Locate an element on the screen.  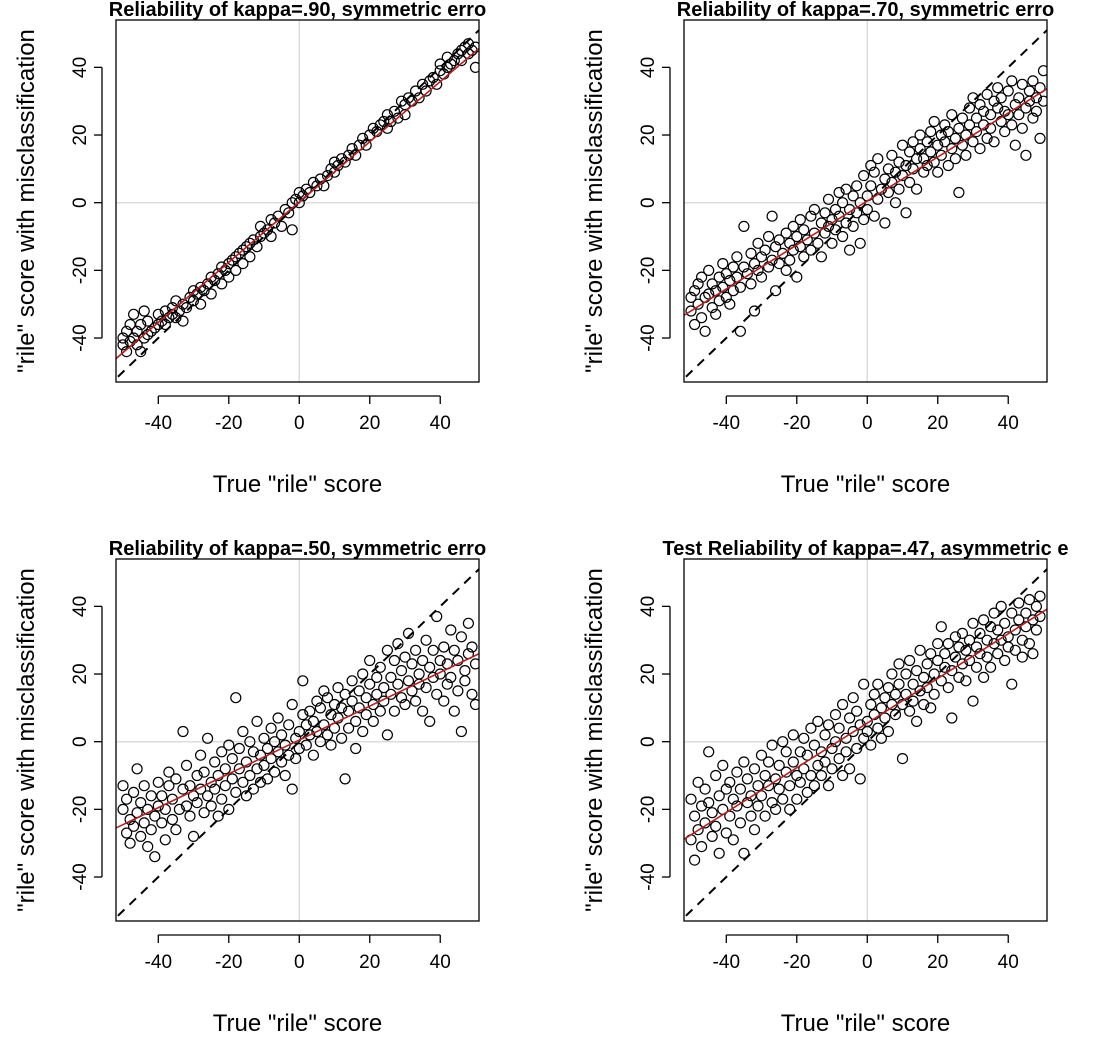
y-axis-label: "rile" score with misclassification is located at coordinates (594, 201).